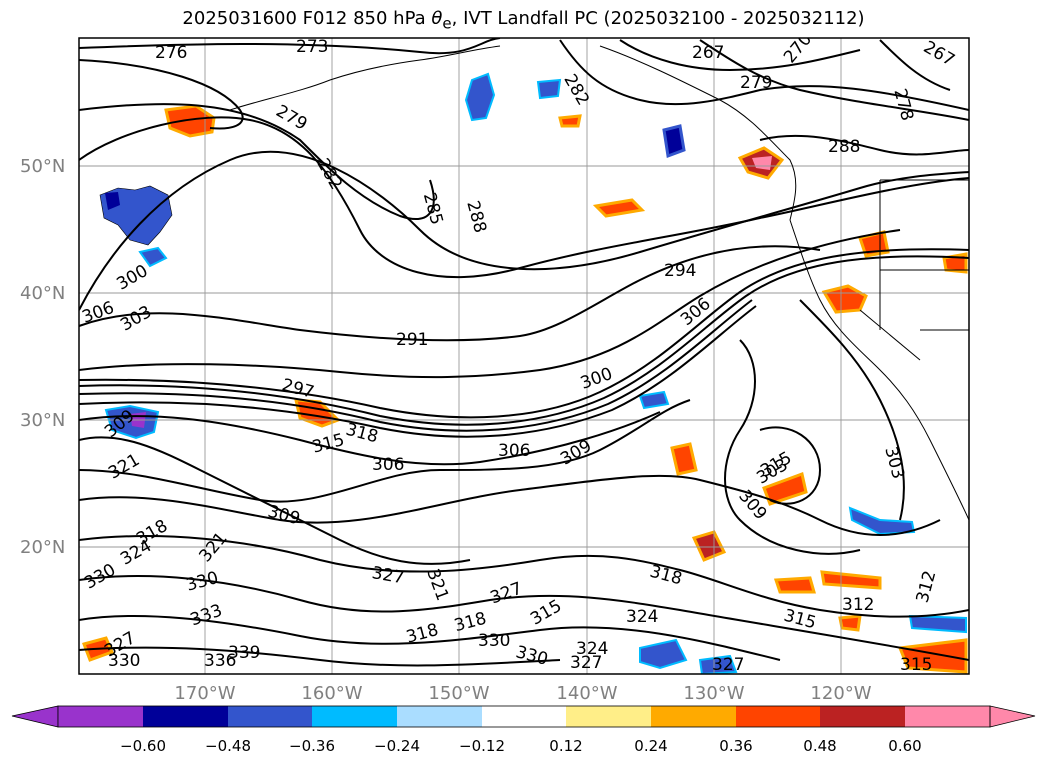 This screenshot has height=767, width=1047. What do you see at coordinates (482, 746) in the screenshot?
I see `colorbar-tick: −0.12` at bounding box center [482, 746].